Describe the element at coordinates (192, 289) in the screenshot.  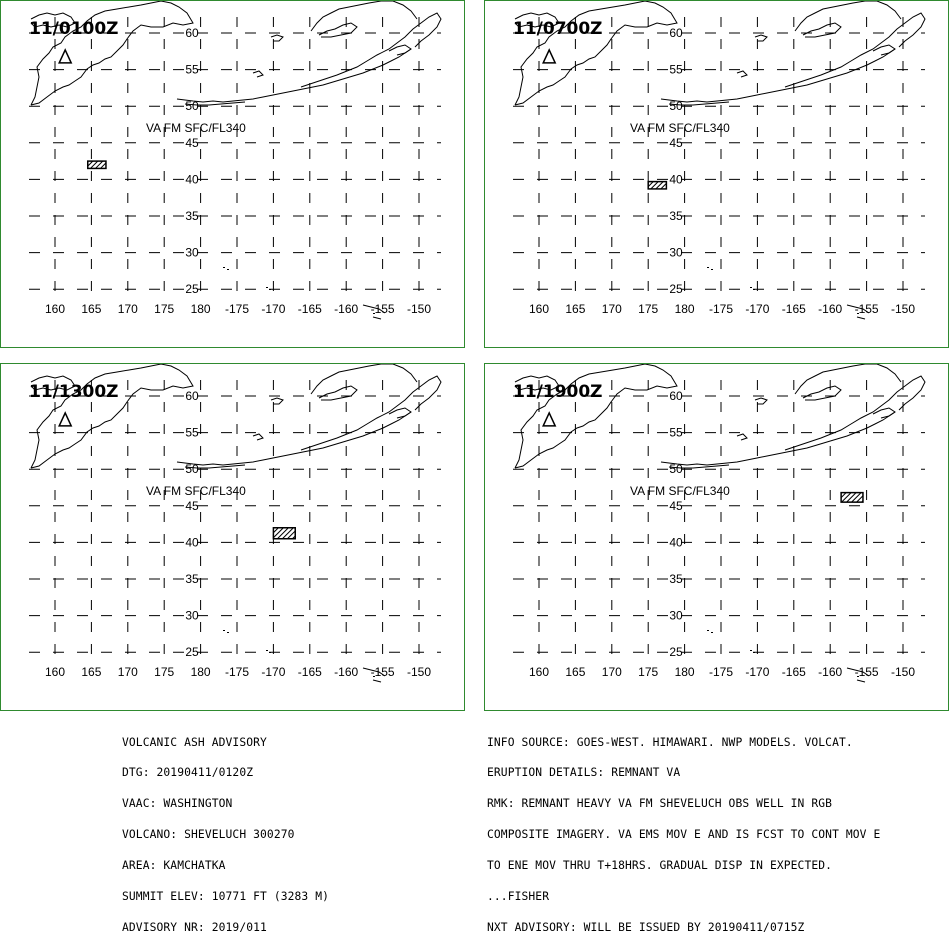
I see `latitude-label: 25` at that location.